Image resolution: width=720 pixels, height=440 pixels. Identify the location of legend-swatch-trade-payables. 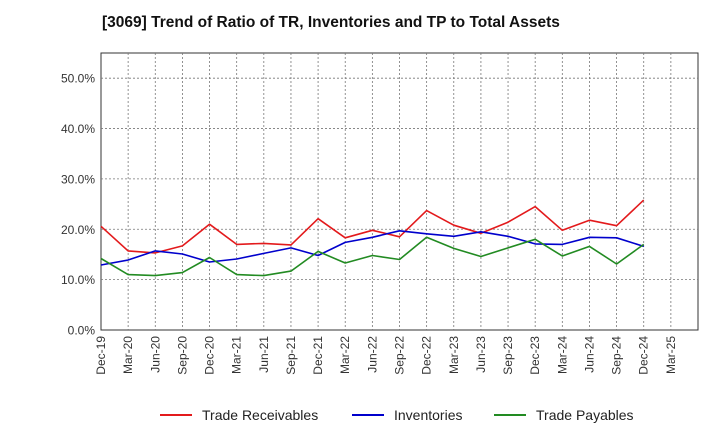
(510, 415).